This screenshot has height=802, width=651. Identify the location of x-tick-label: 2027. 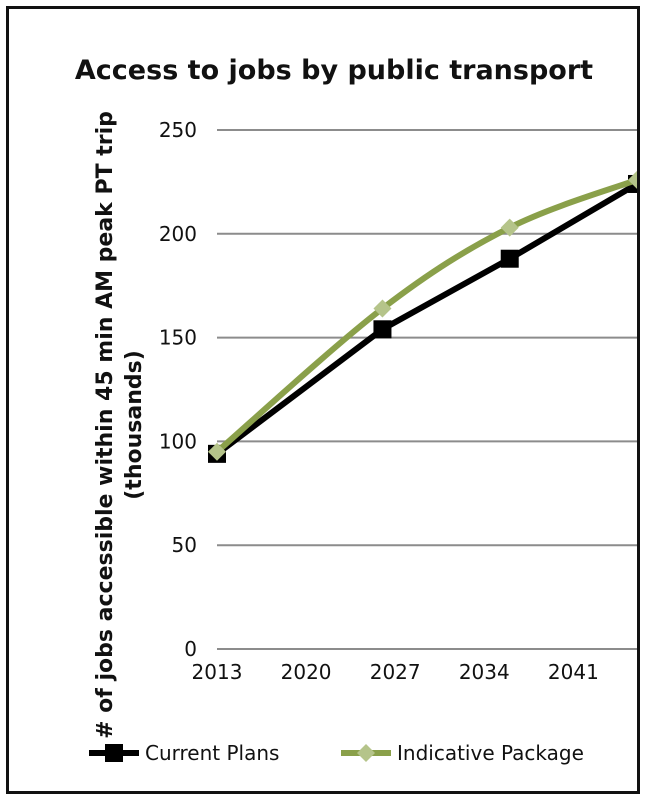
(395, 672).